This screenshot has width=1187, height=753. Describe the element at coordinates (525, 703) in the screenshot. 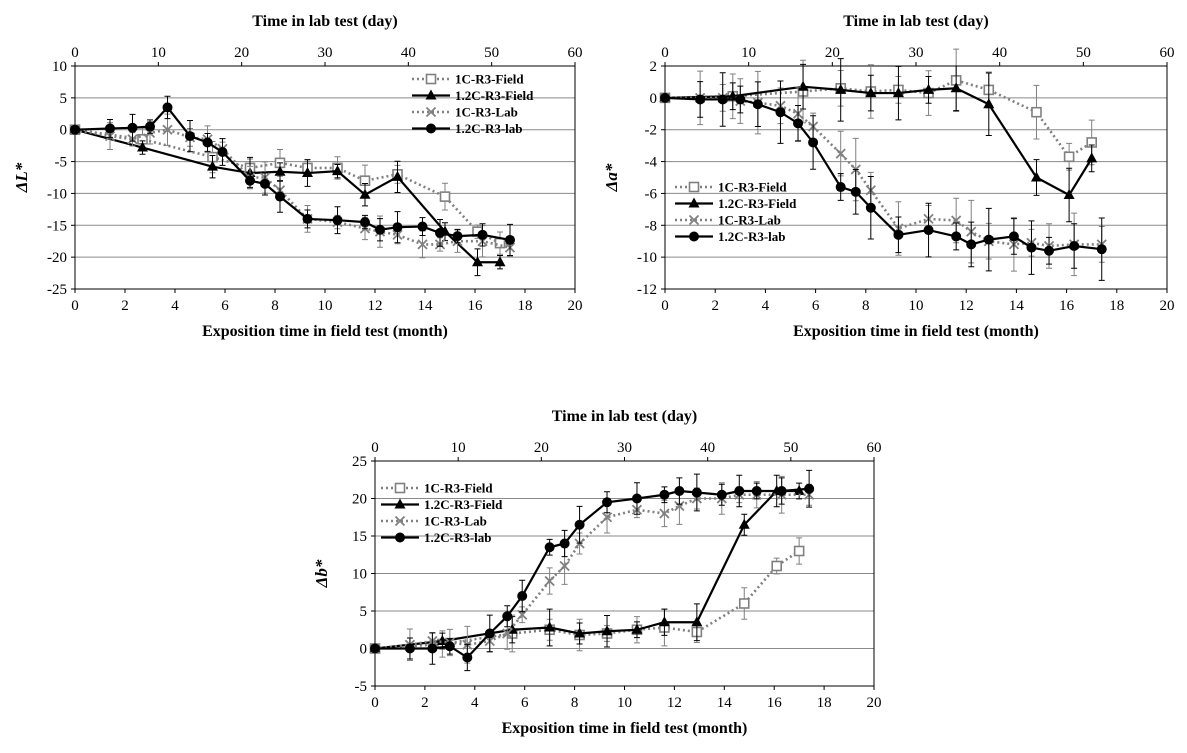

I see `x-tick-label: 6` at that location.